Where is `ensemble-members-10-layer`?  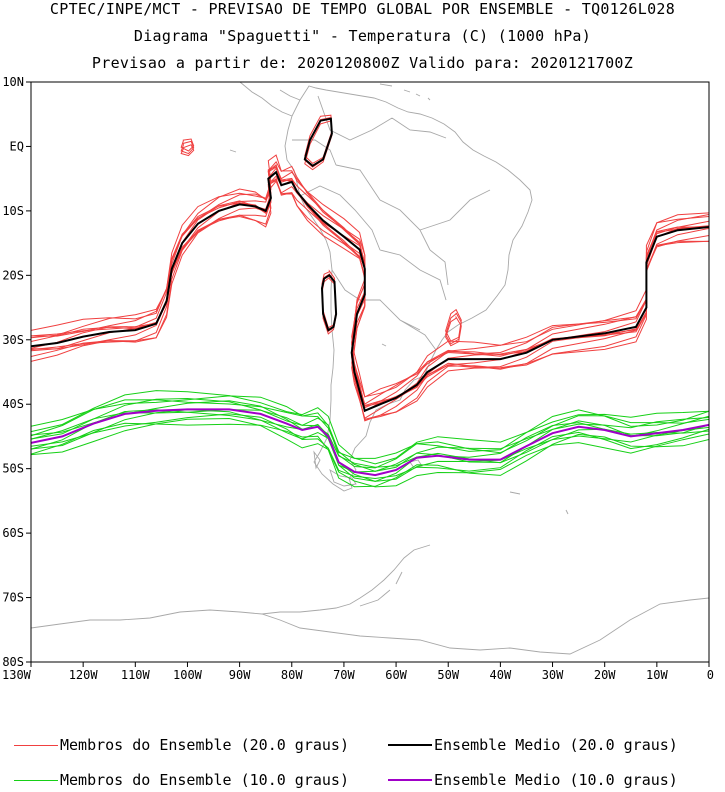
ensemble-members-10-layer is located at coordinates (370, 439).